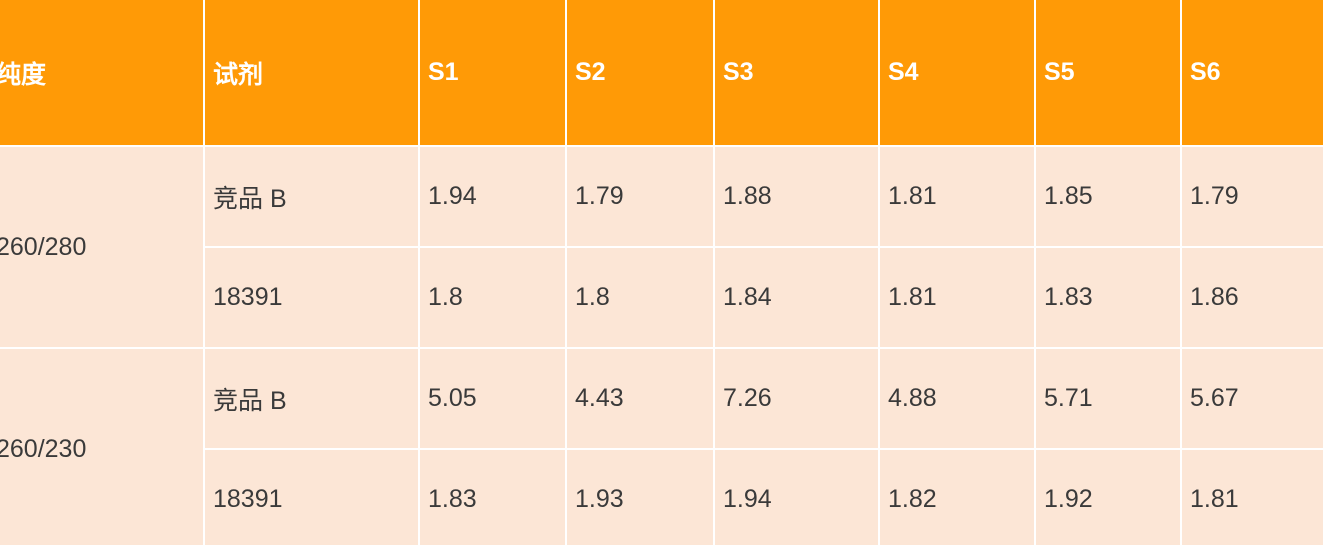  What do you see at coordinates (492, 398) in the screenshot?
I see `value-cell: 5.05` at bounding box center [492, 398].